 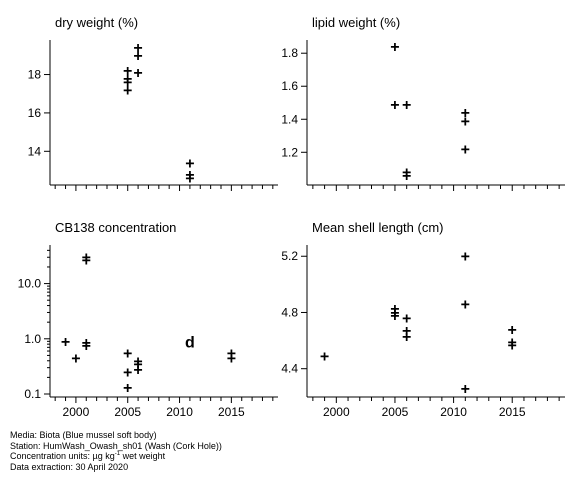 What do you see at coordinates (378, 227) in the screenshot?
I see `panel-title: Mean shell length (cm)` at bounding box center [378, 227].